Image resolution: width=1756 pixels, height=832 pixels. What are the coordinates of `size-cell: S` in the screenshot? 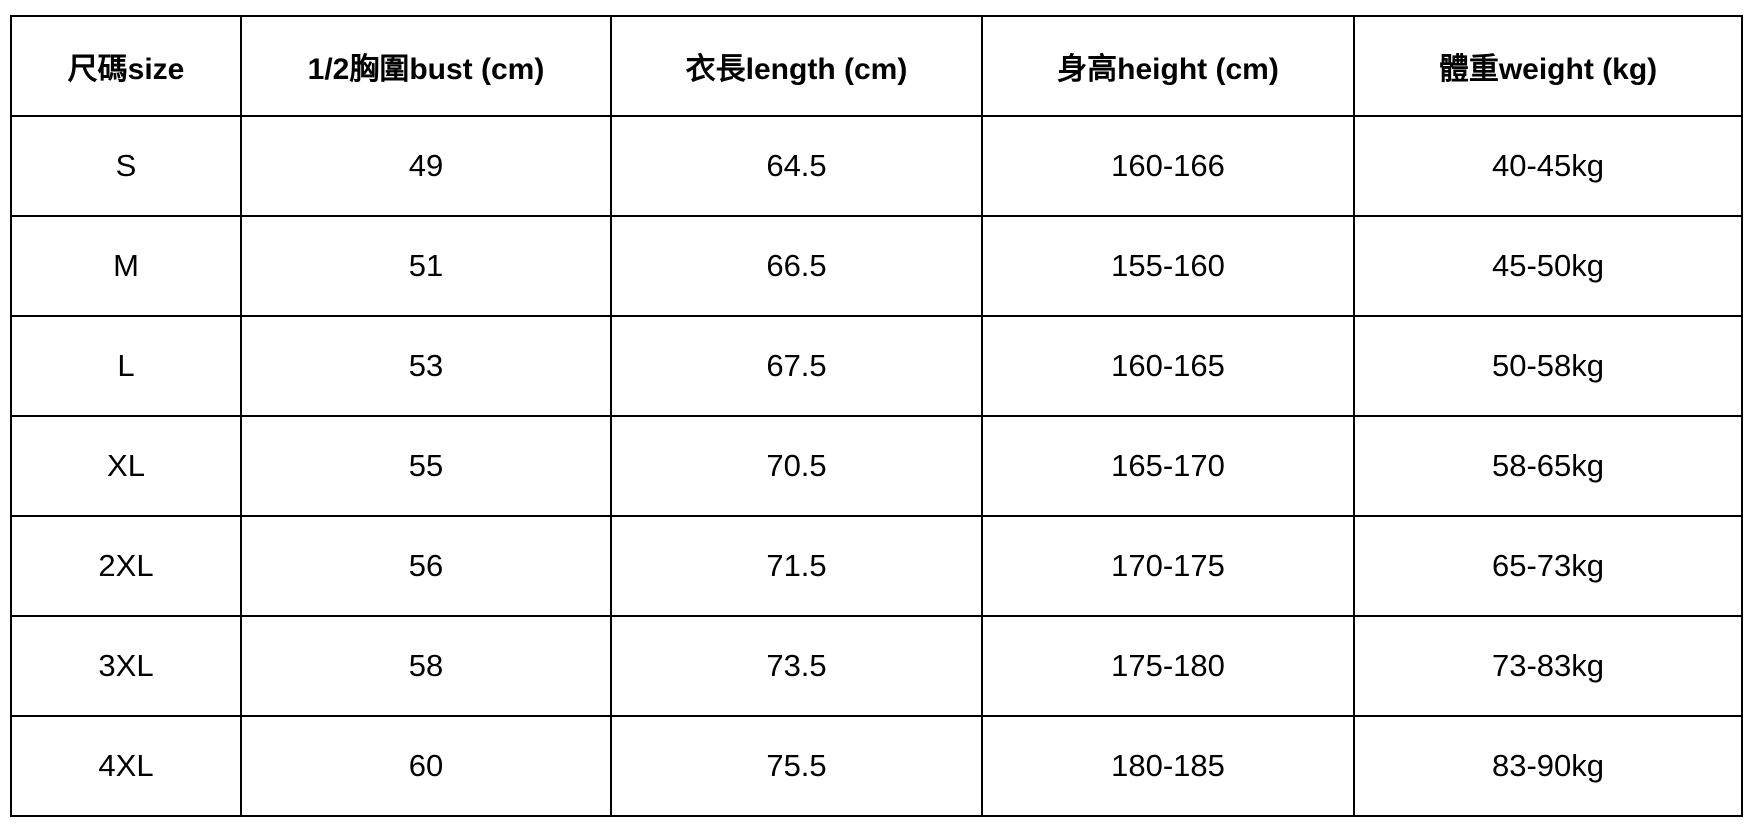 It's located at (126, 166).